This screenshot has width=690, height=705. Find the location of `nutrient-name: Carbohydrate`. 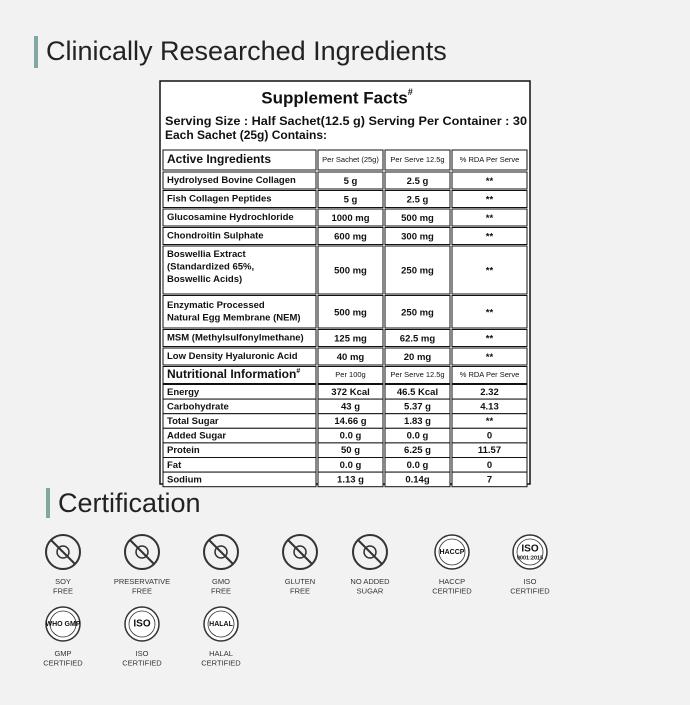

nutrient-name: Carbohydrate is located at coordinates (198, 406).